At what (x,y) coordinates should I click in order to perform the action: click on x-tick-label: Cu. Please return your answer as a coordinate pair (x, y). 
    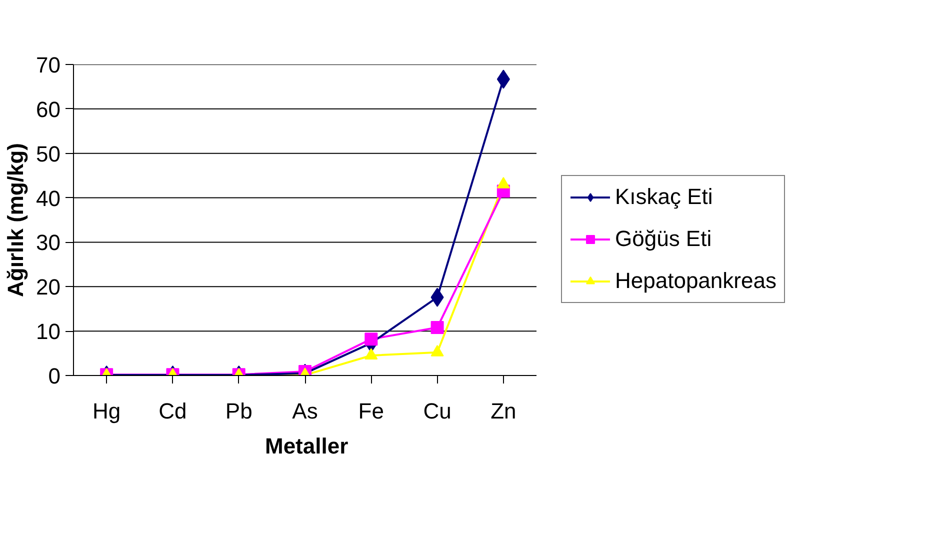
    Looking at the image, I should click on (437, 411).